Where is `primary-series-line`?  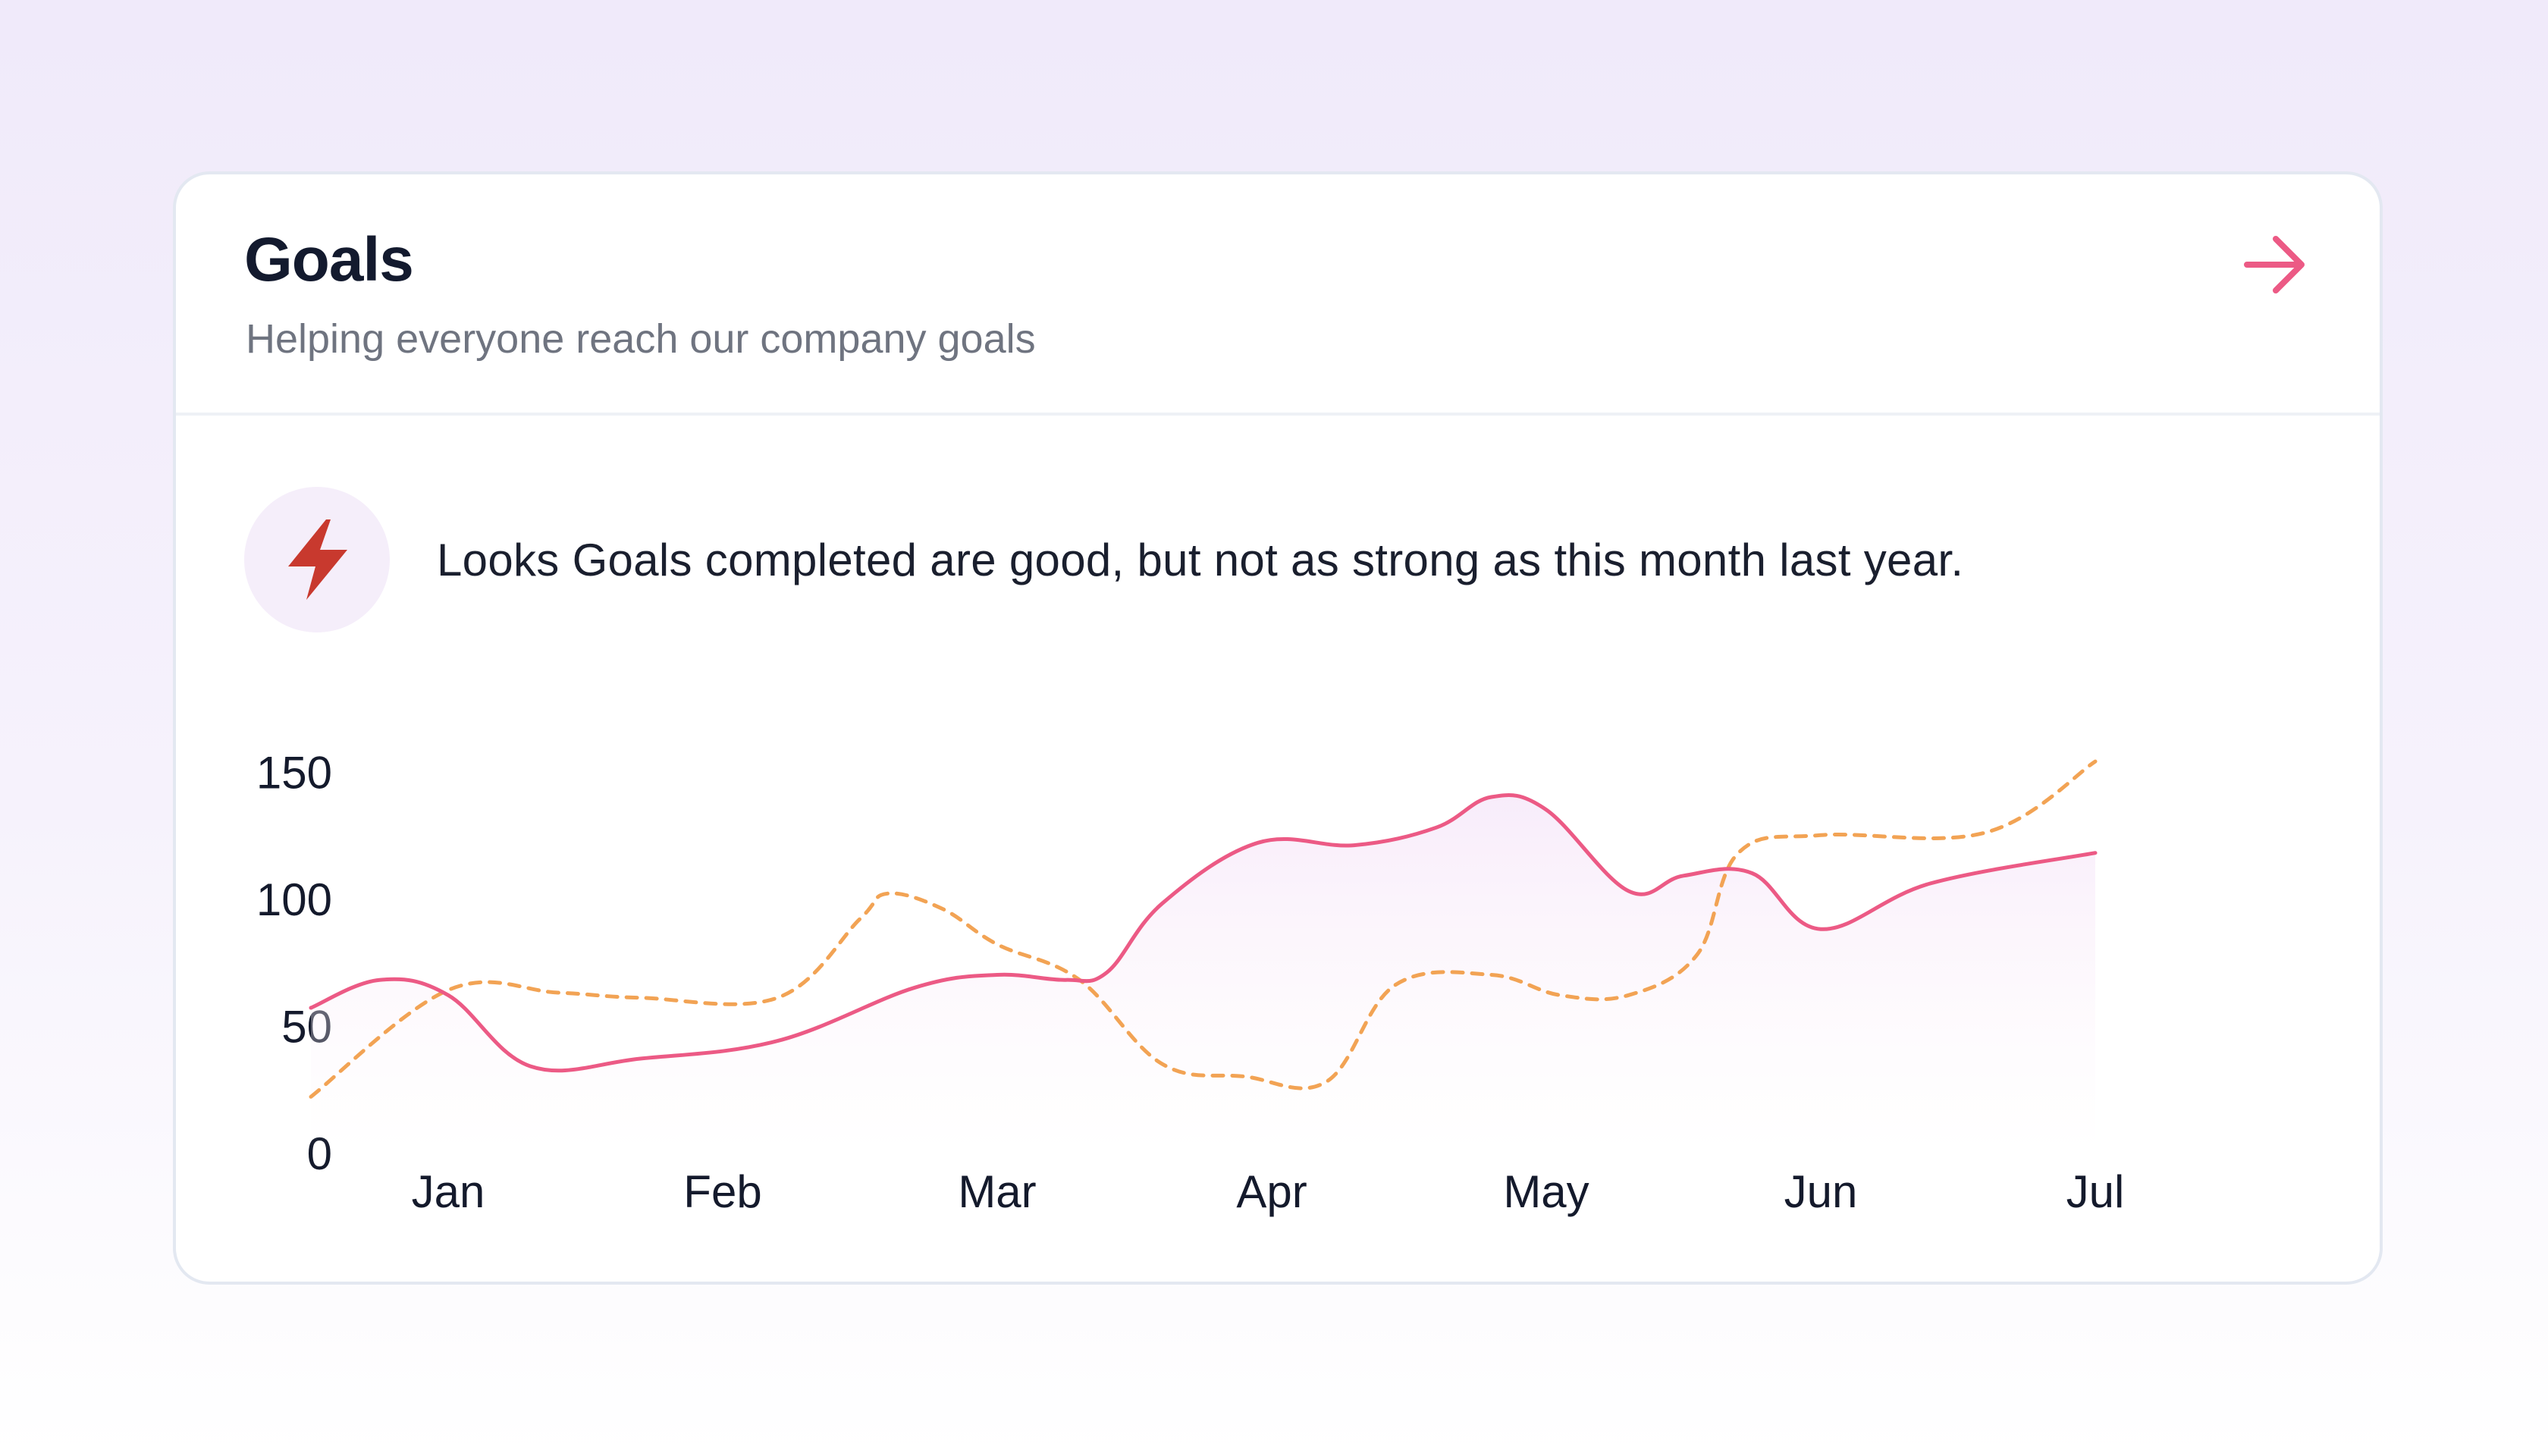 primary-series-line is located at coordinates (1203, 933).